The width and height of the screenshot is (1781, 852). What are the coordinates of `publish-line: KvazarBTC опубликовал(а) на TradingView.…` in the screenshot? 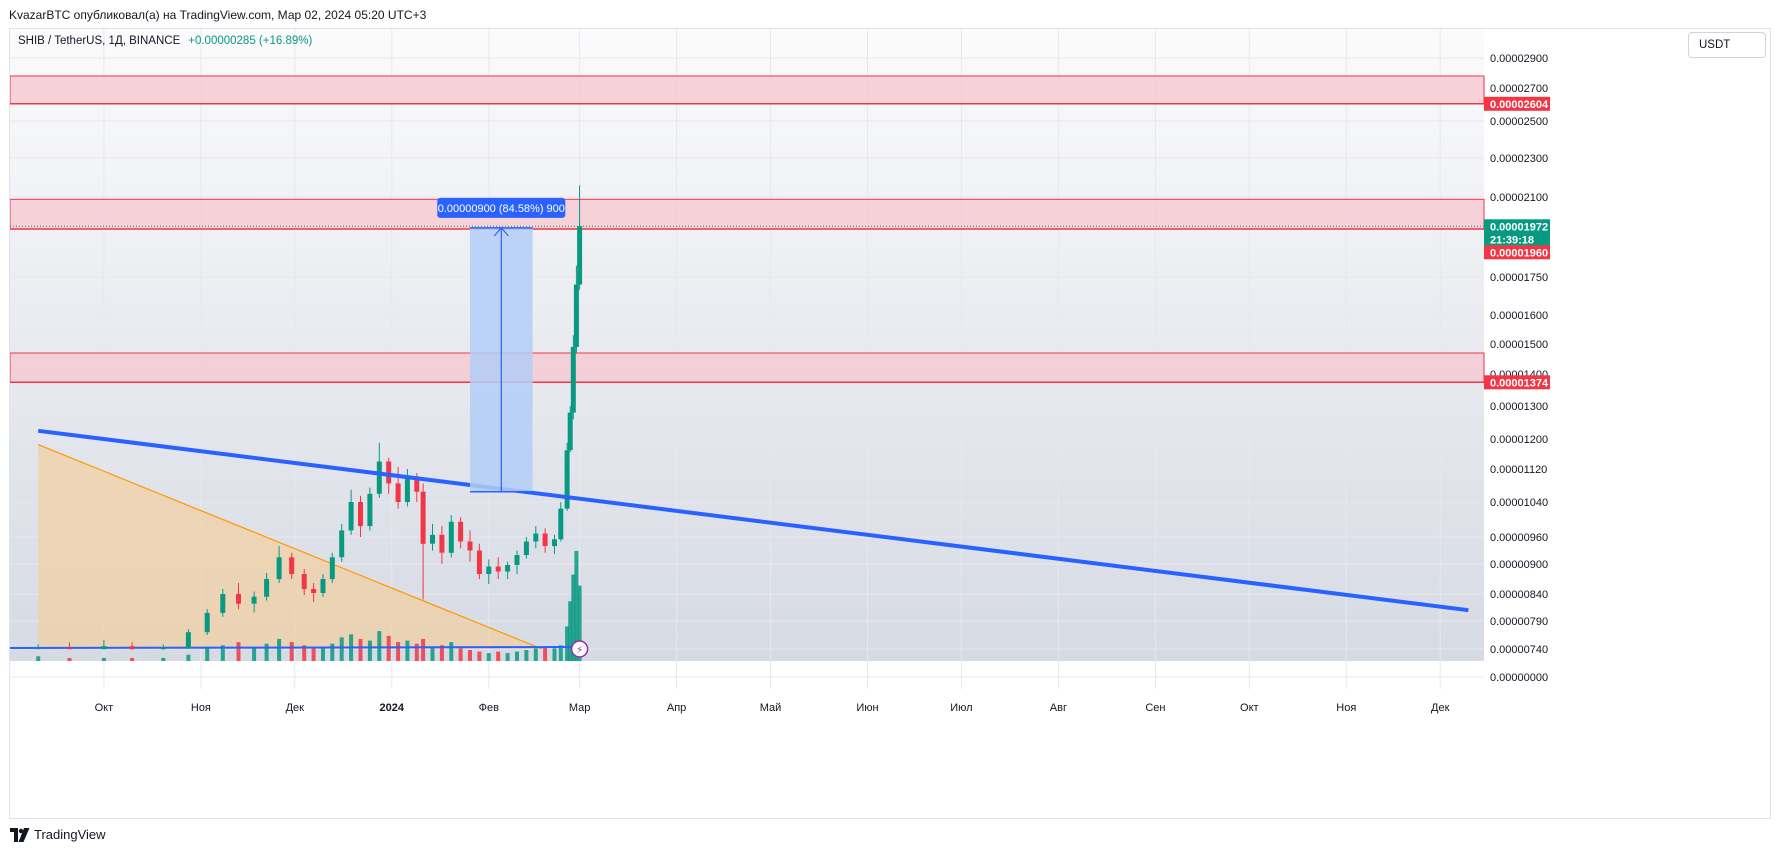 It's located at (218, 15).